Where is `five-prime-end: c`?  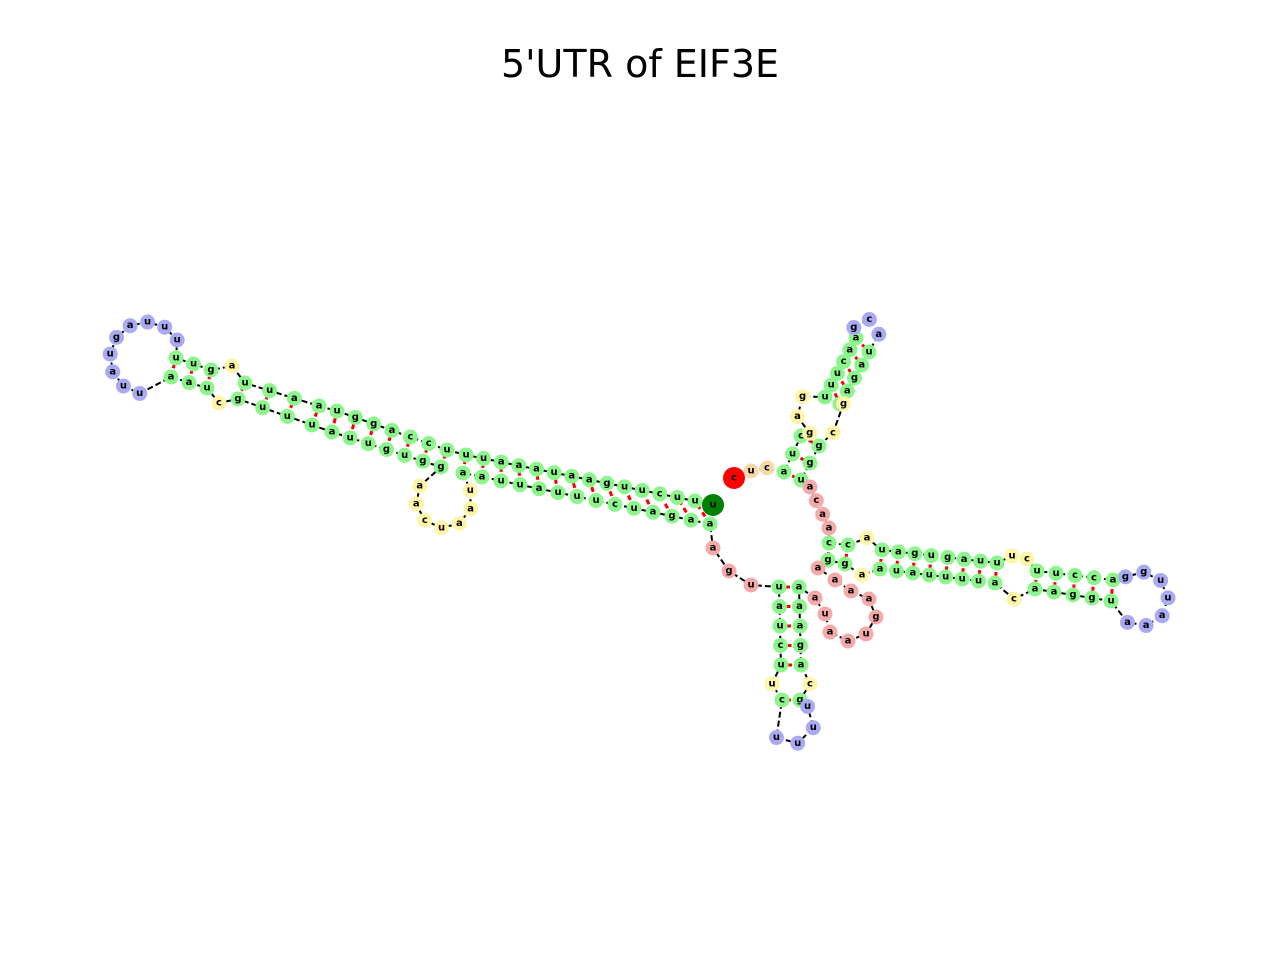
five-prime-end: c is located at coordinates (734, 478).